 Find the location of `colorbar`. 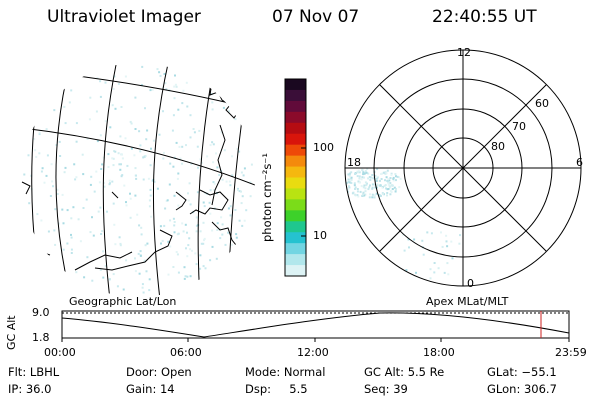

colorbar is located at coordinates (295, 177).